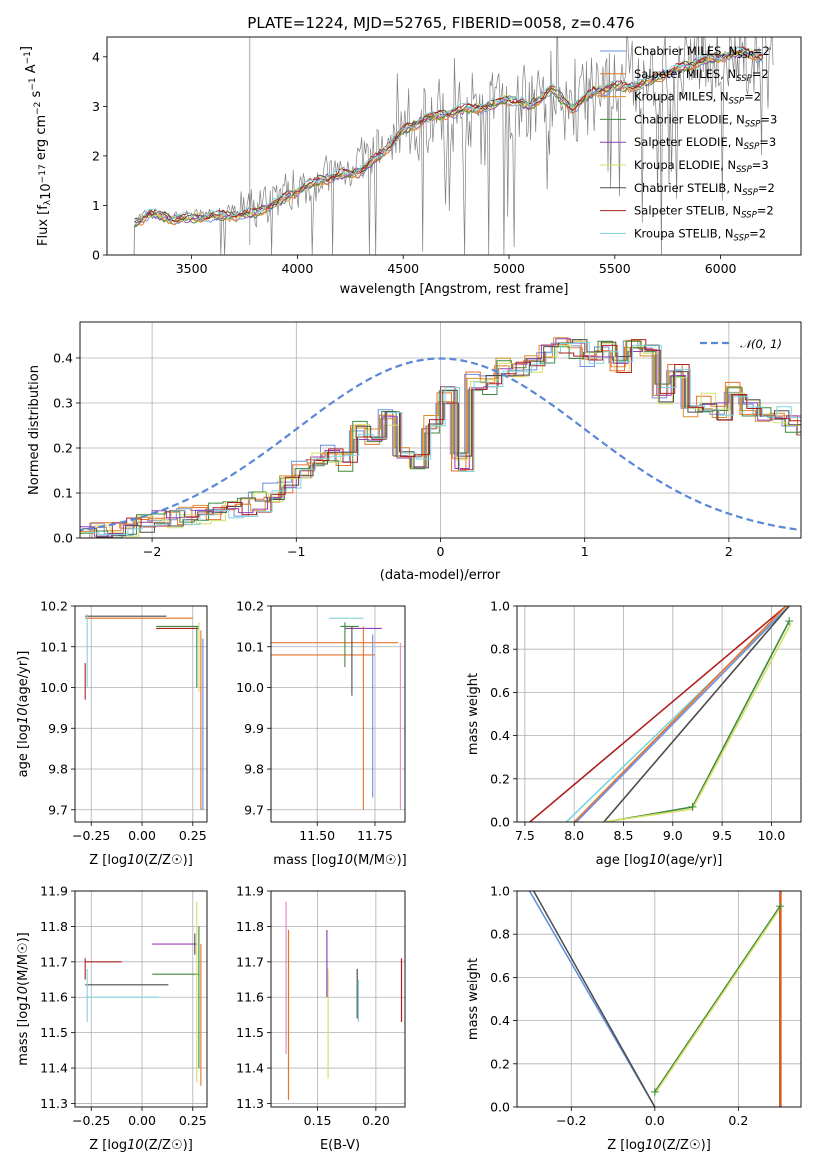 This screenshot has width=819, height=1170. What do you see at coordinates (317, 835) in the screenshot?
I see `x-tick-label: 11.50` at bounding box center [317, 835].